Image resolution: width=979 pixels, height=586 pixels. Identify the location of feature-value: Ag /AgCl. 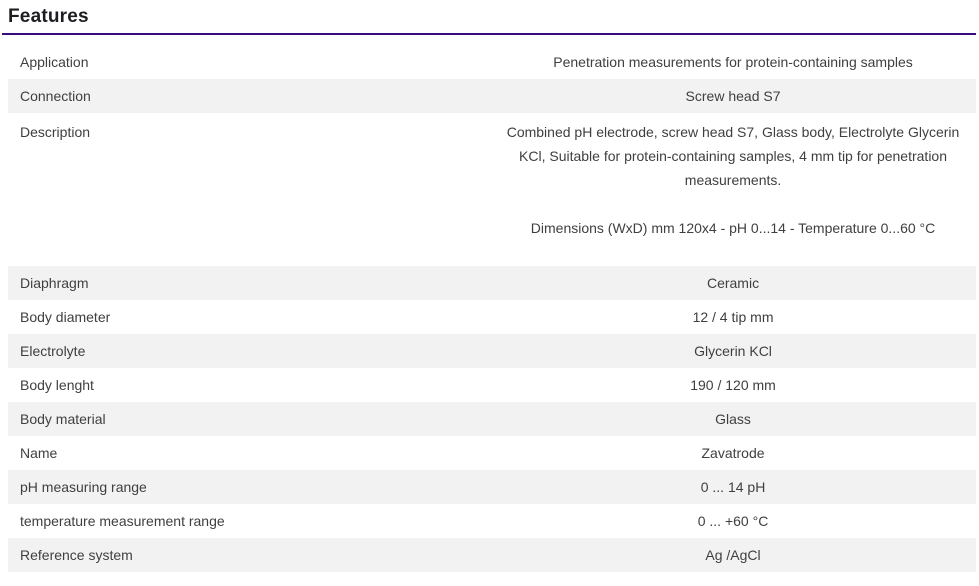
(733, 555).